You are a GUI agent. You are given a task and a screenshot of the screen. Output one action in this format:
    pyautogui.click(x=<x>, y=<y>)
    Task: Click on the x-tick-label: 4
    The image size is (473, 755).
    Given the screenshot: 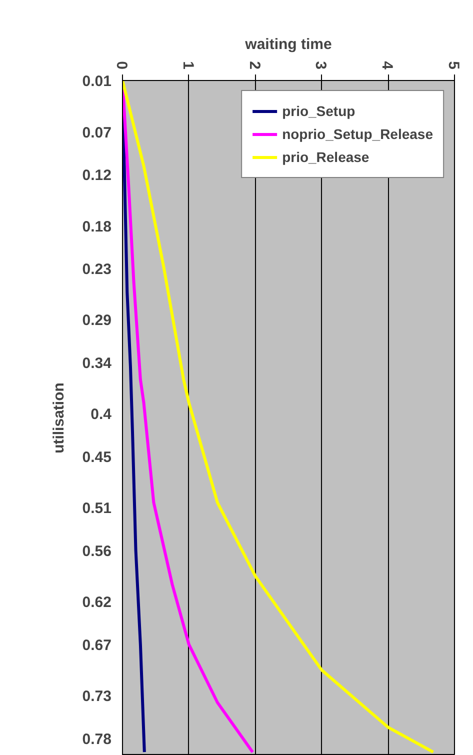 What is the action you would take?
    pyautogui.click(x=387, y=65)
    